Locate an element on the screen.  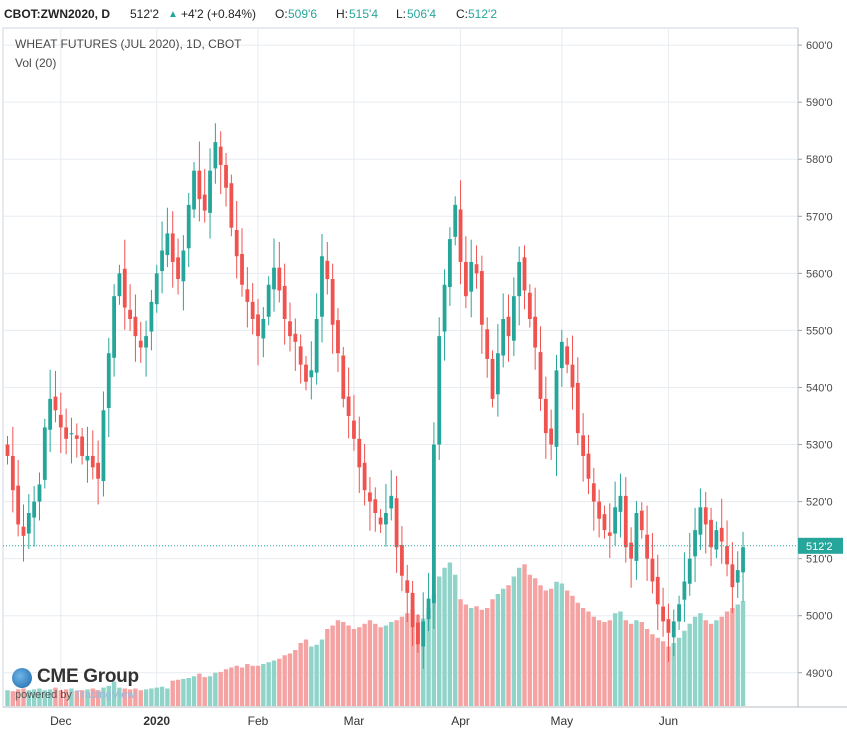
x-tick-label: 2020 is located at coordinates (156, 721).